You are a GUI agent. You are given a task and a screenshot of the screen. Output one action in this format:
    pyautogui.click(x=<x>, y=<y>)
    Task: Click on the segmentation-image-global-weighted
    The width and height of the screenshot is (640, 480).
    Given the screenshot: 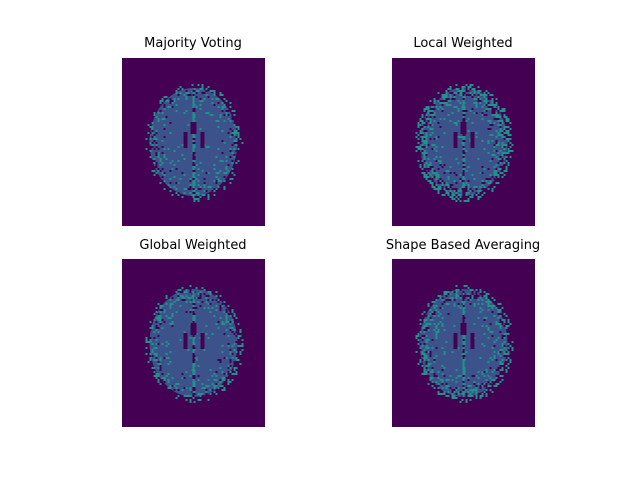 What is the action you would take?
    pyautogui.click(x=193, y=343)
    